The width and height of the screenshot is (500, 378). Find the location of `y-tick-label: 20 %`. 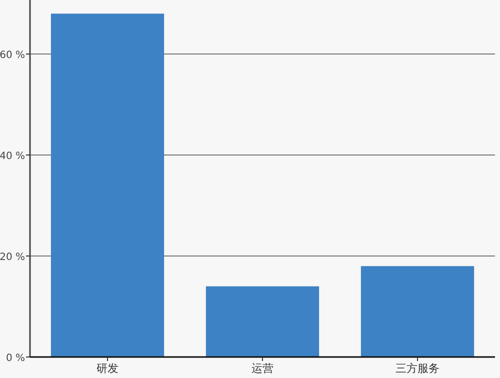

y-tick-label: 20 % is located at coordinates (12, 258).